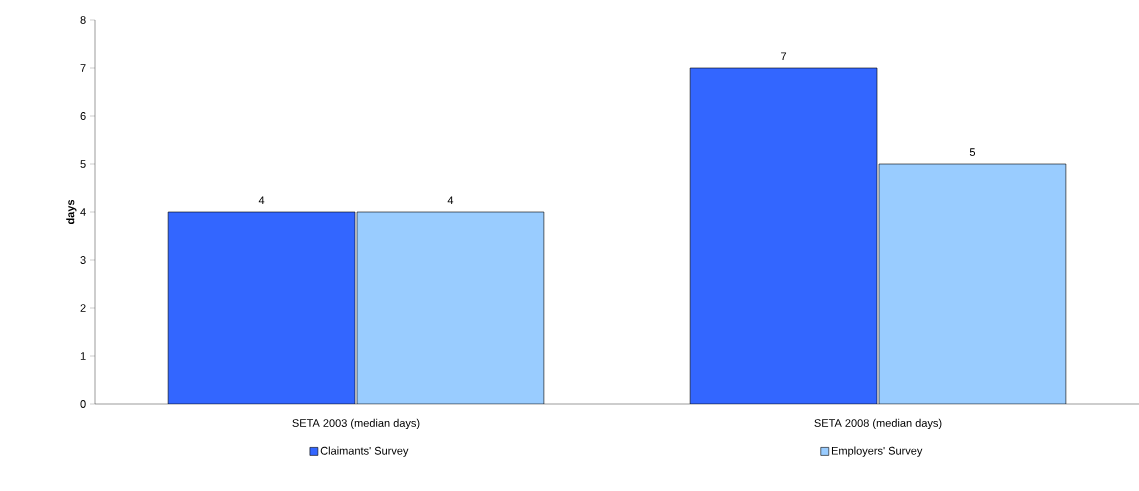  I want to click on x-tick-label: SETA 2008 (median days), so click(878, 424).